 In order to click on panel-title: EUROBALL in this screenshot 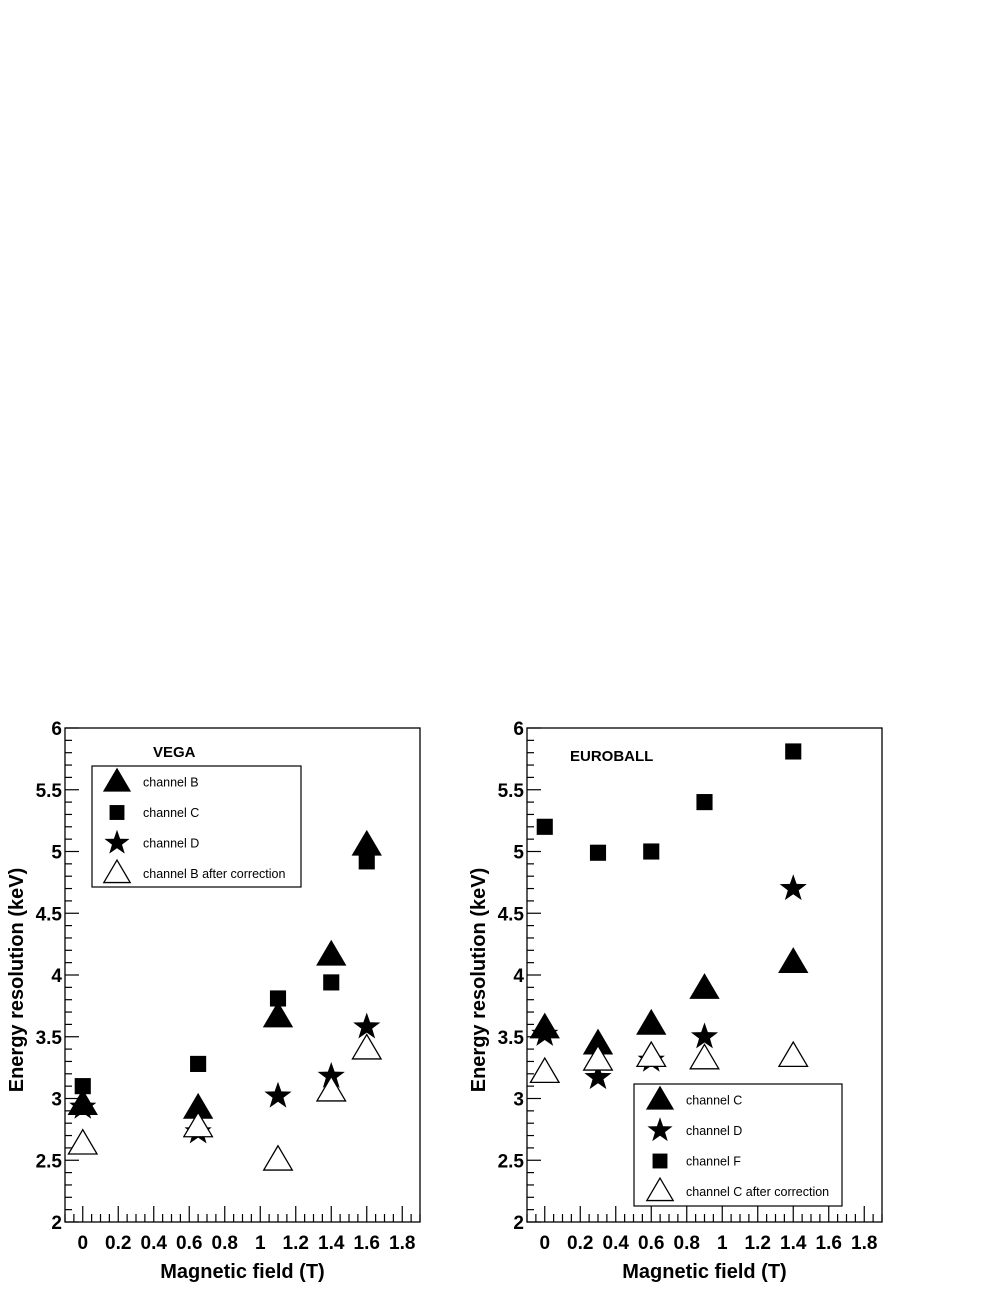, I will do `click(611, 756)`.